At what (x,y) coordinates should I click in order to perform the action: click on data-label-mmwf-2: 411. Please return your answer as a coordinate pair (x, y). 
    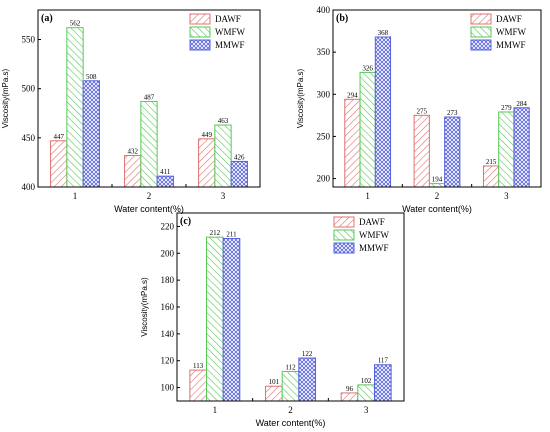
    Looking at the image, I should click on (165, 172).